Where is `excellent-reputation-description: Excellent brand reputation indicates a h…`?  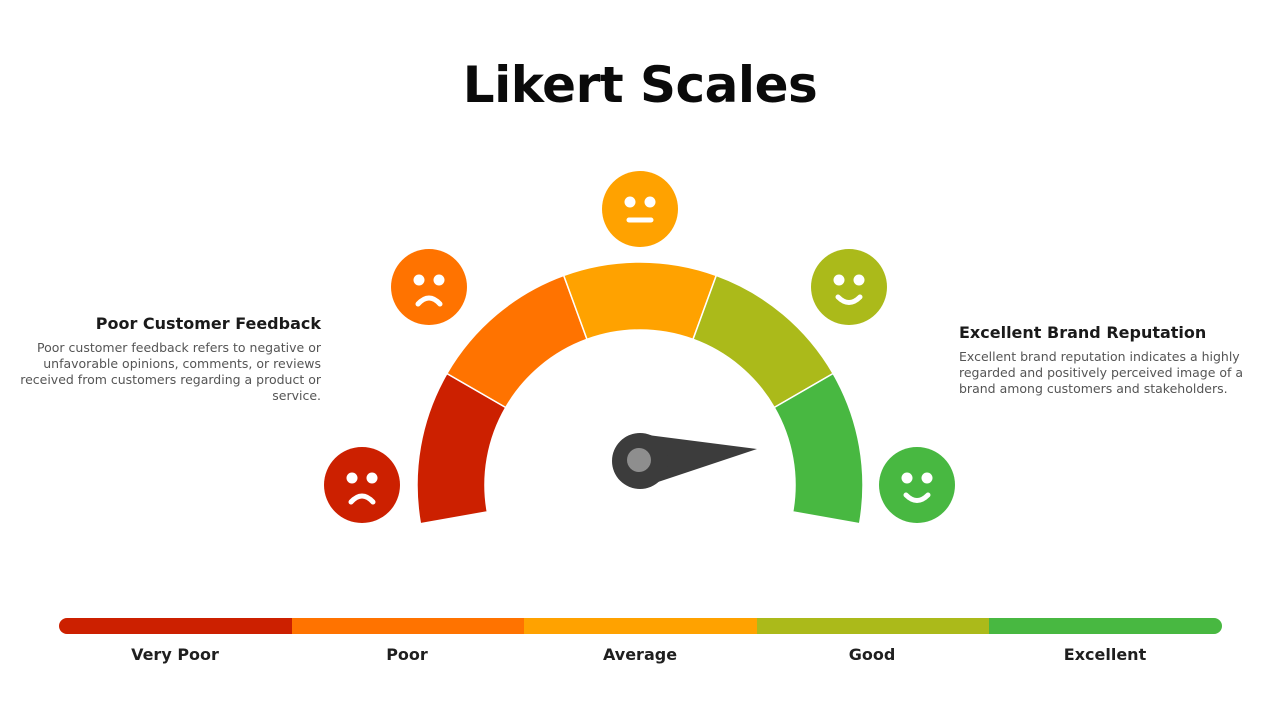 excellent-reputation-description: Excellent brand reputation indicates a h… is located at coordinates (1101, 372).